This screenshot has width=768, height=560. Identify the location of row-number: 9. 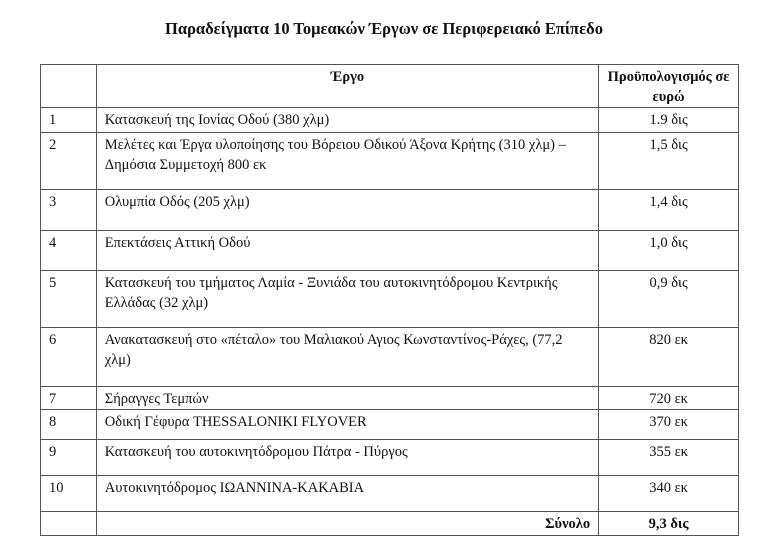
(68, 457).